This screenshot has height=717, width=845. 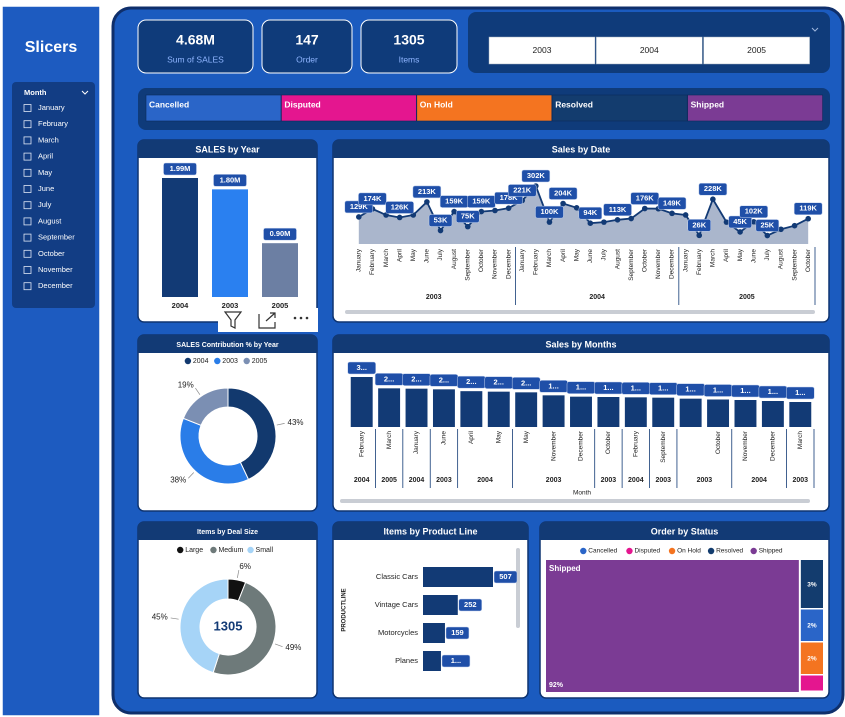 What do you see at coordinates (227, 532) in the screenshot?
I see `chart-title: Items by Deal Size` at bounding box center [227, 532].